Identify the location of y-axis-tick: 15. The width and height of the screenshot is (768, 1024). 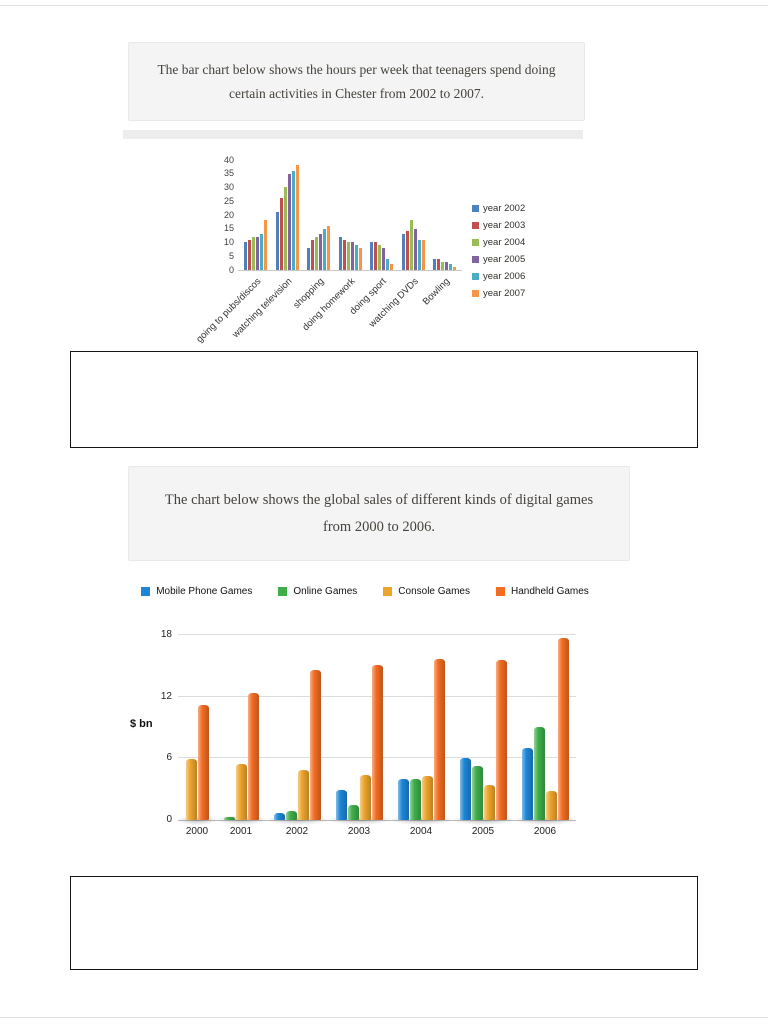
(228, 228).